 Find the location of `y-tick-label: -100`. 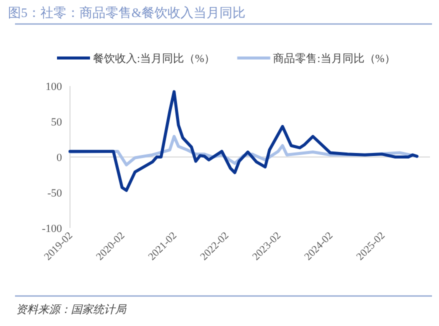

y-tick-label: -100 is located at coordinates (52, 229).